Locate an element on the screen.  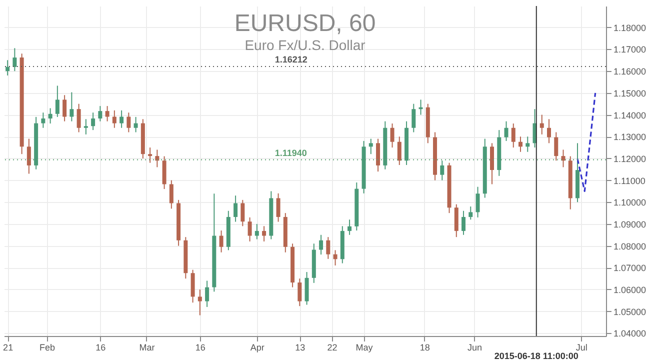
y-tick-label: 1.13000 is located at coordinates (630, 137).